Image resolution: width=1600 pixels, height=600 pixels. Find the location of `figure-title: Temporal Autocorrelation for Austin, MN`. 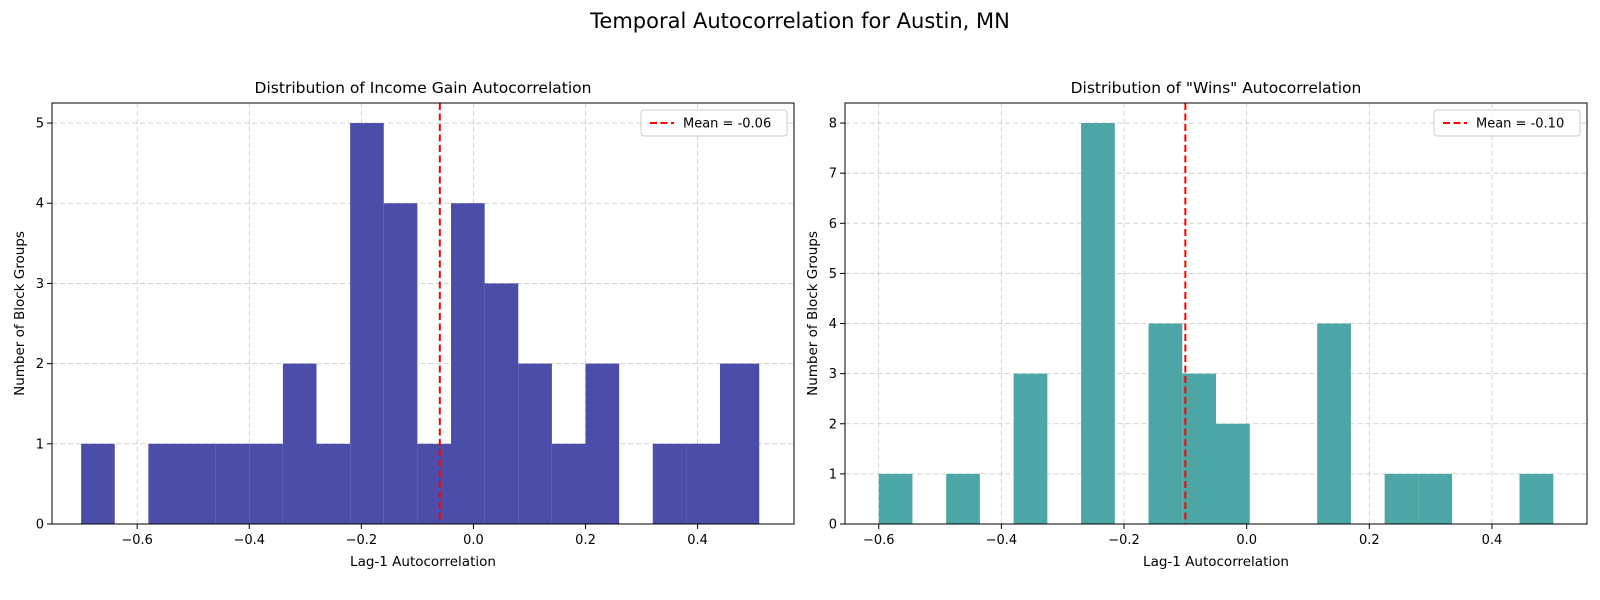

figure-title: Temporal Autocorrelation for Austin, MN is located at coordinates (799, 21).